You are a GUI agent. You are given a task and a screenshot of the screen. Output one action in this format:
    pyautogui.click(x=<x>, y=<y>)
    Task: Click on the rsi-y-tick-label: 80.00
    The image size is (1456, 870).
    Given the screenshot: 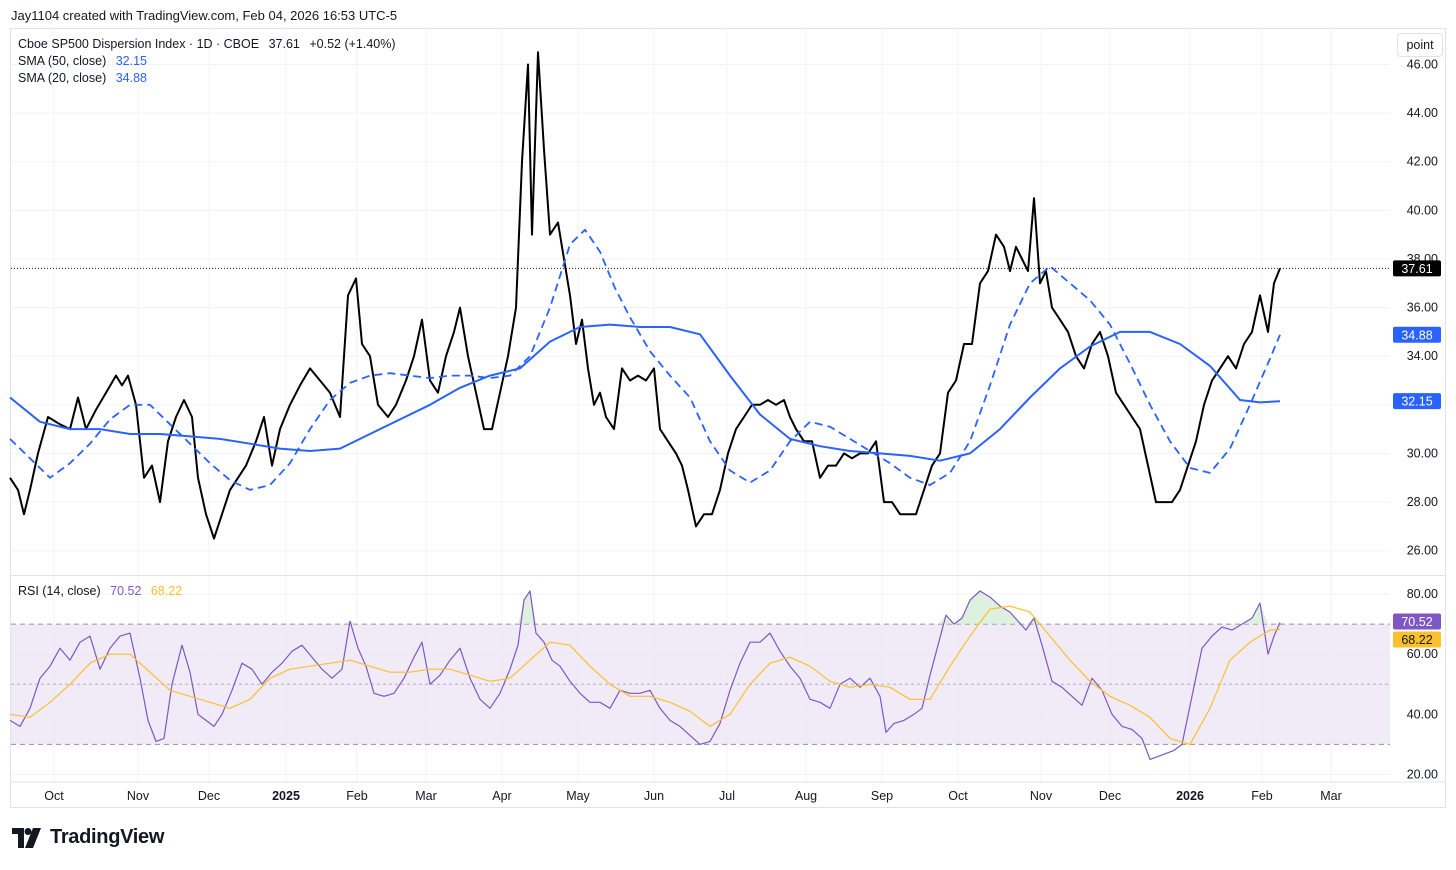 What is the action you would take?
    pyautogui.click(x=1422, y=594)
    